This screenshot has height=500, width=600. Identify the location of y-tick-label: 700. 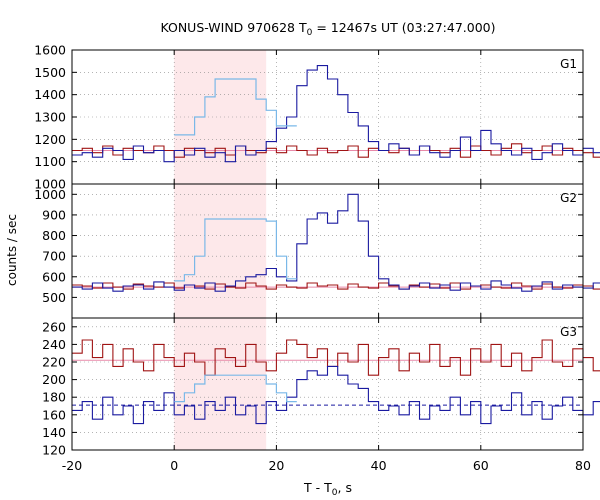
(54, 256).